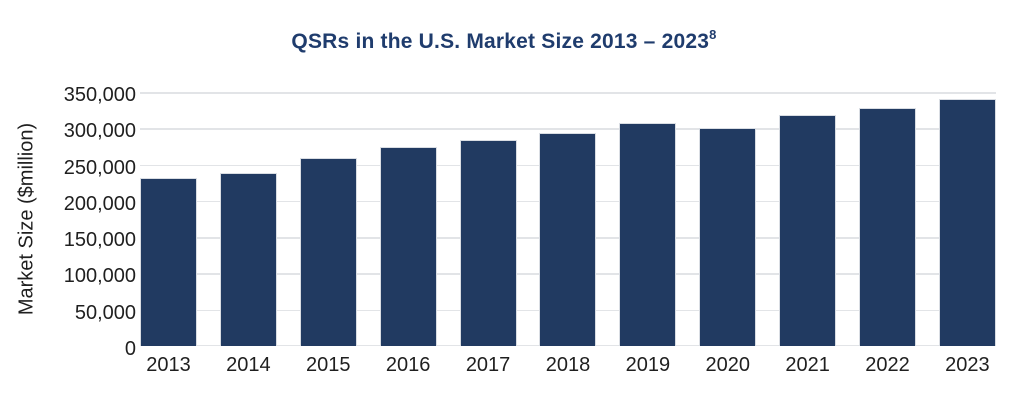 This screenshot has width=1024, height=418. Describe the element at coordinates (728, 237) in the screenshot. I see `bar-2020` at that location.